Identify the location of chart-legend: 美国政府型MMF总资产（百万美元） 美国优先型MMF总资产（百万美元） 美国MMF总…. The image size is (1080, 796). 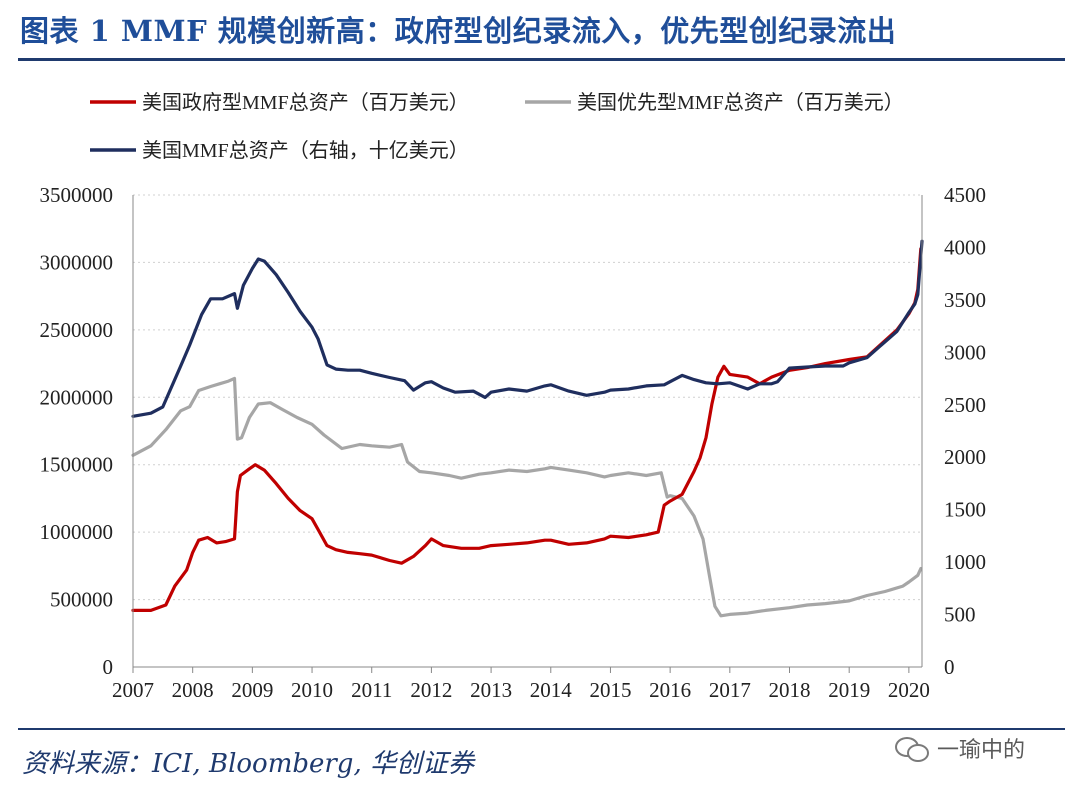
(497, 126).